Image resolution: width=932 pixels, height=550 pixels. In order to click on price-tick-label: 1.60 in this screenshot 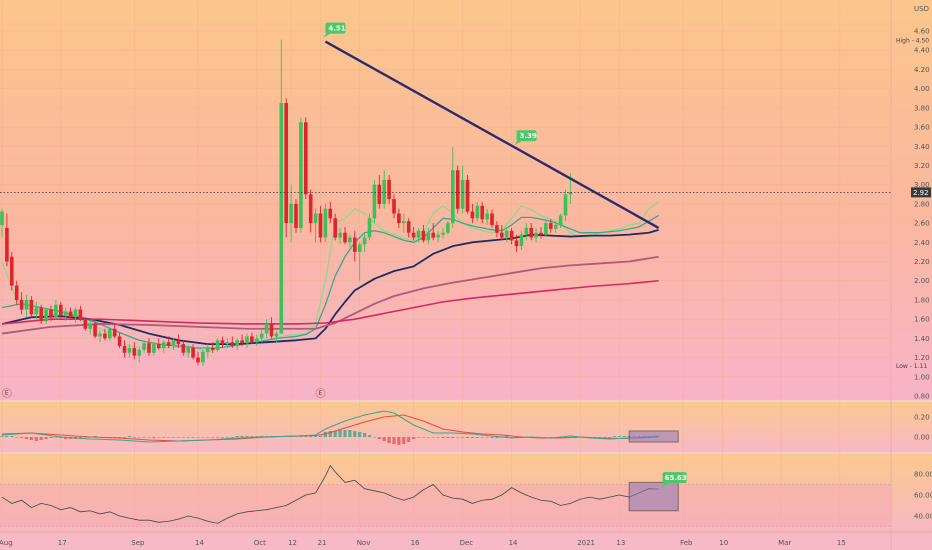, I will do `click(922, 320)`.